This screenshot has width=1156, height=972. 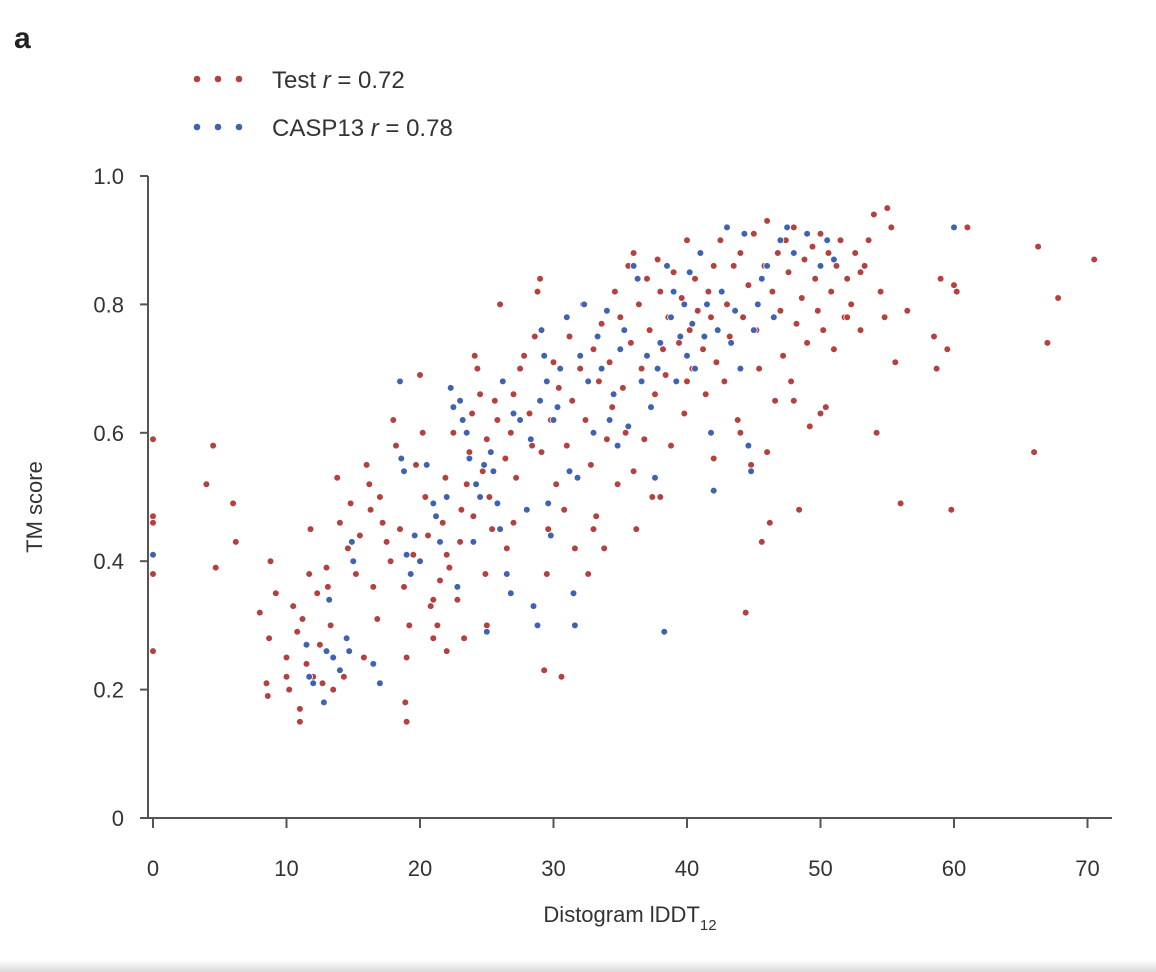 What do you see at coordinates (621, 914) in the screenshot?
I see `x-axis-title-main: Distogram lDDT` at bounding box center [621, 914].